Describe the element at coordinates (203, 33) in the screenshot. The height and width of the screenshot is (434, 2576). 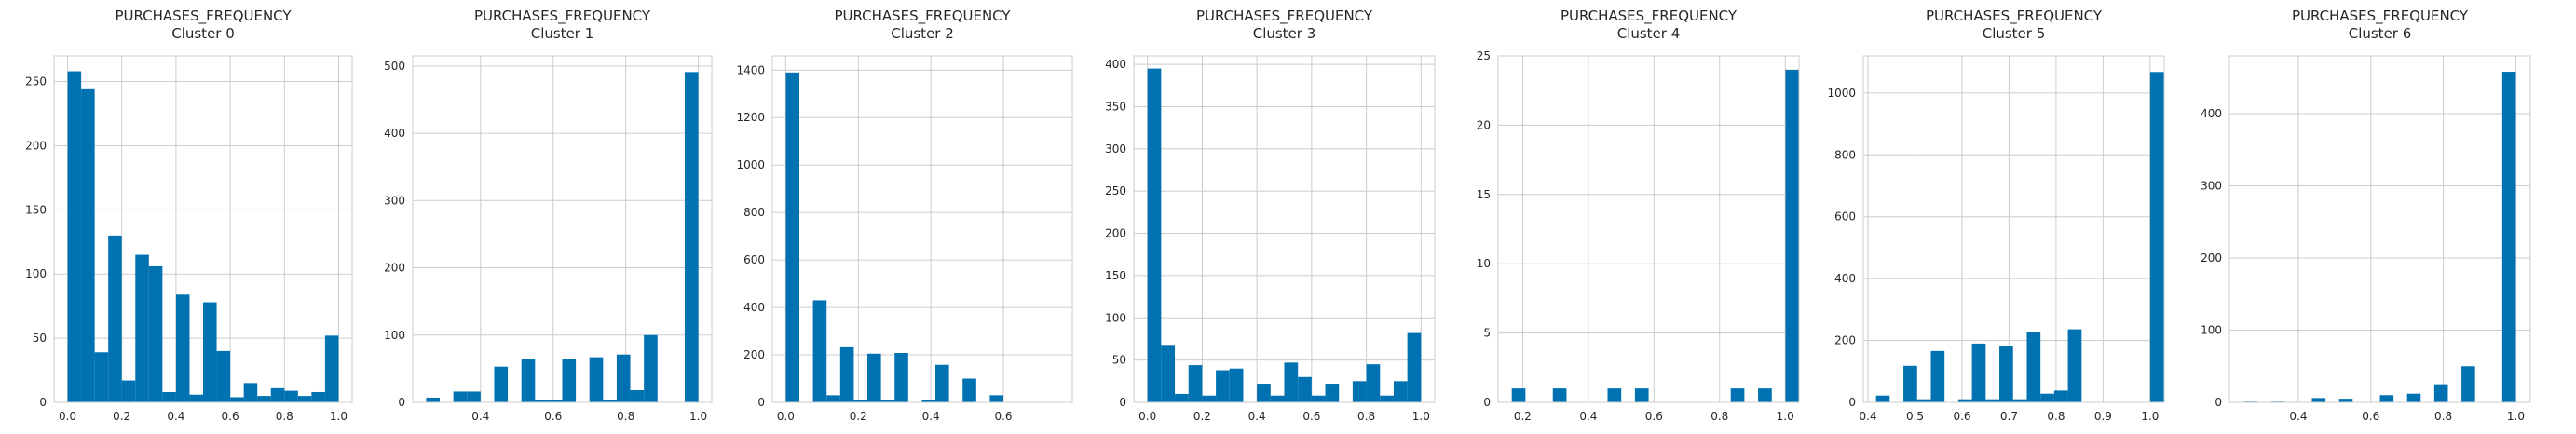
I see `chart-subtitle: Cluster 0` at that location.